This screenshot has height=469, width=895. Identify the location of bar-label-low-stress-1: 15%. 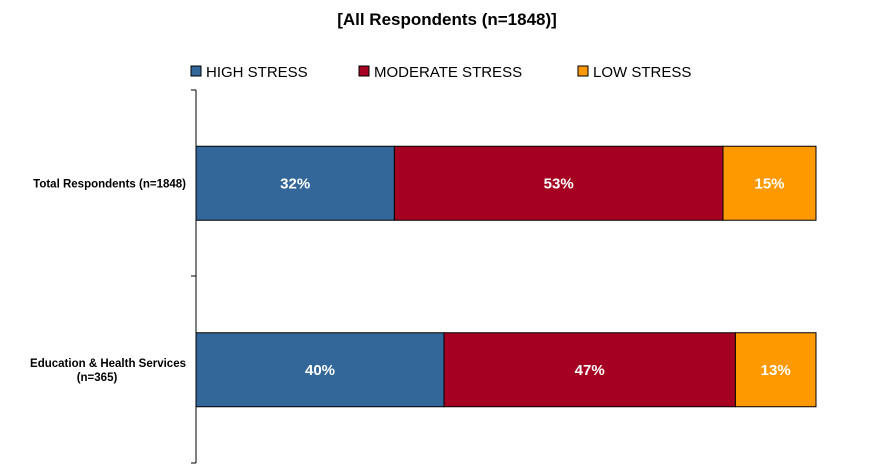
(769, 183).